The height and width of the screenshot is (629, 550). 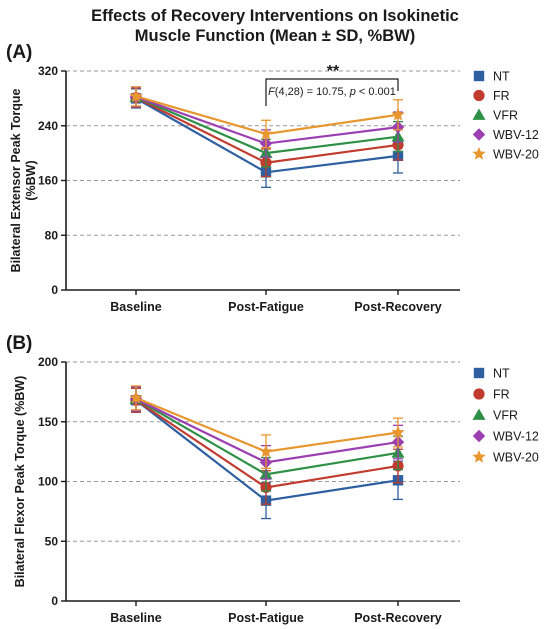 I want to click on y-tick-label: 160, so click(x=48, y=181).